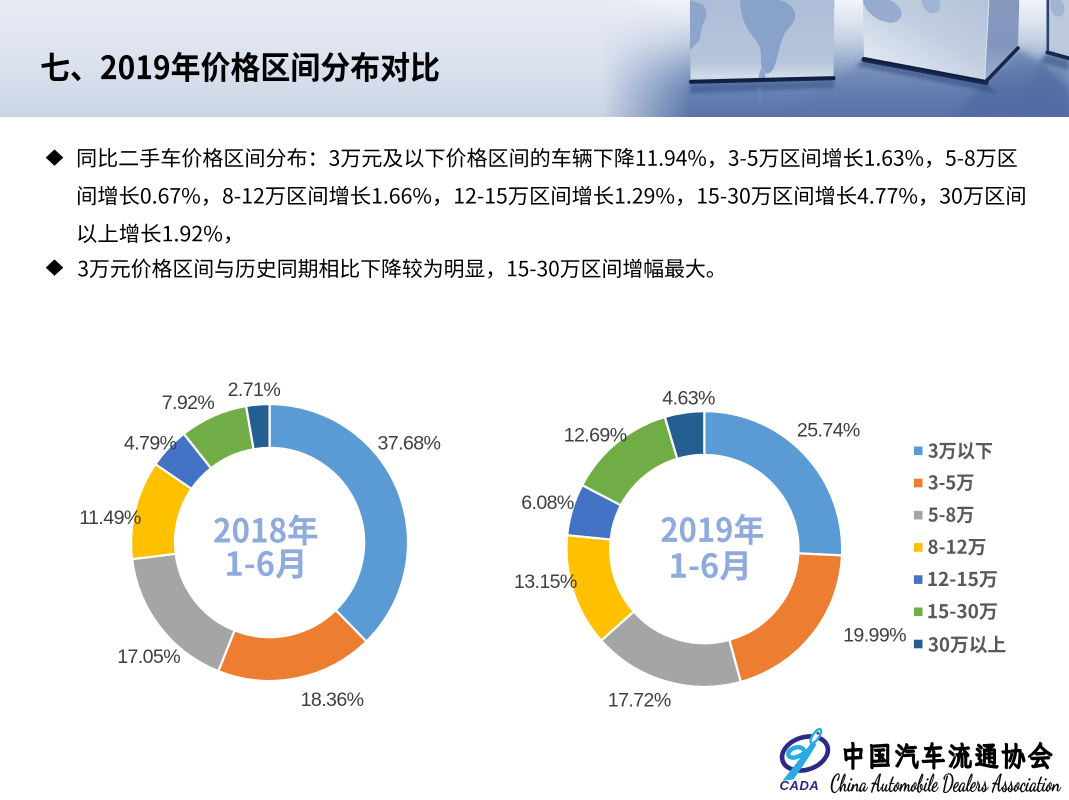 The width and height of the screenshot is (1069, 800). What do you see at coordinates (545, 582) in the screenshot?
I see `svg-text: 13.15%` at bounding box center [545, 582].